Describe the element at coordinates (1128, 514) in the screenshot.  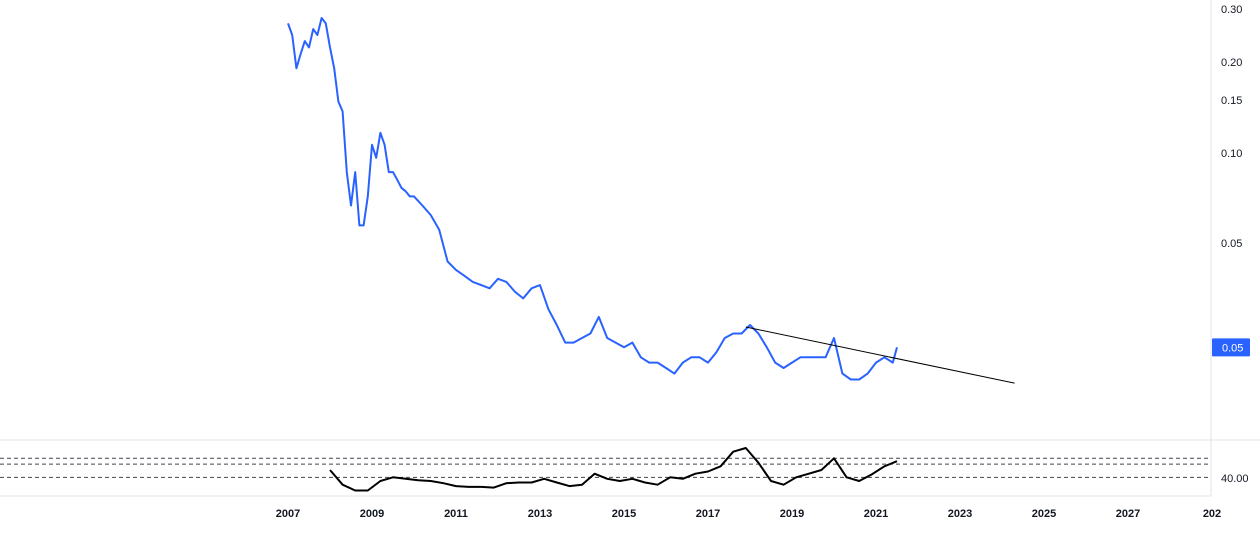
I see `time-axis-label: 2027` at that location.